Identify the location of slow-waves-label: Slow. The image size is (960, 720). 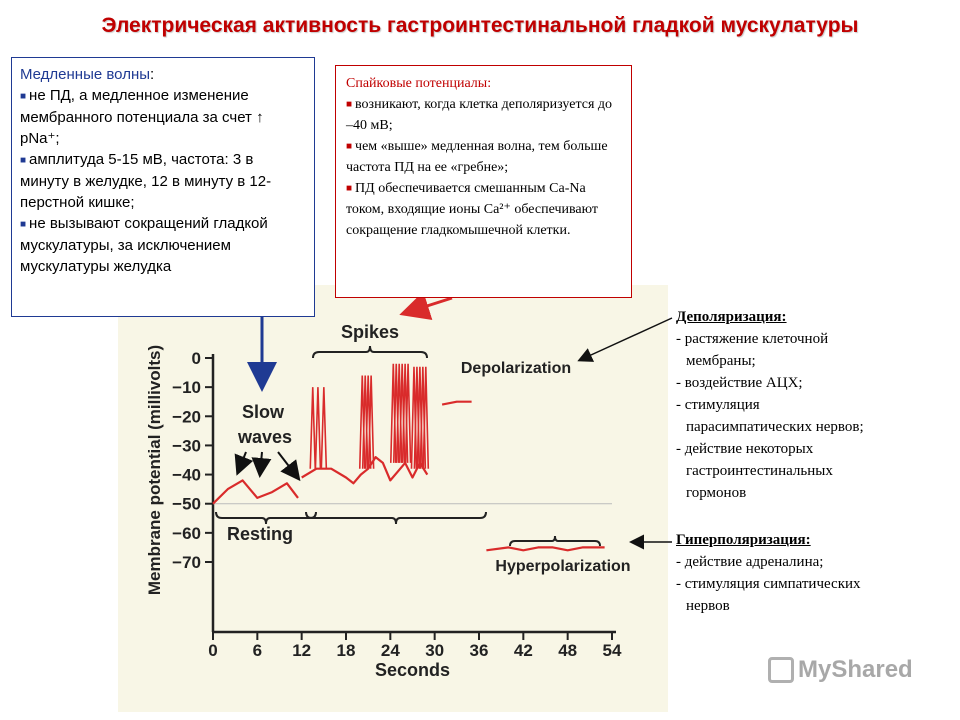
(263, 412).